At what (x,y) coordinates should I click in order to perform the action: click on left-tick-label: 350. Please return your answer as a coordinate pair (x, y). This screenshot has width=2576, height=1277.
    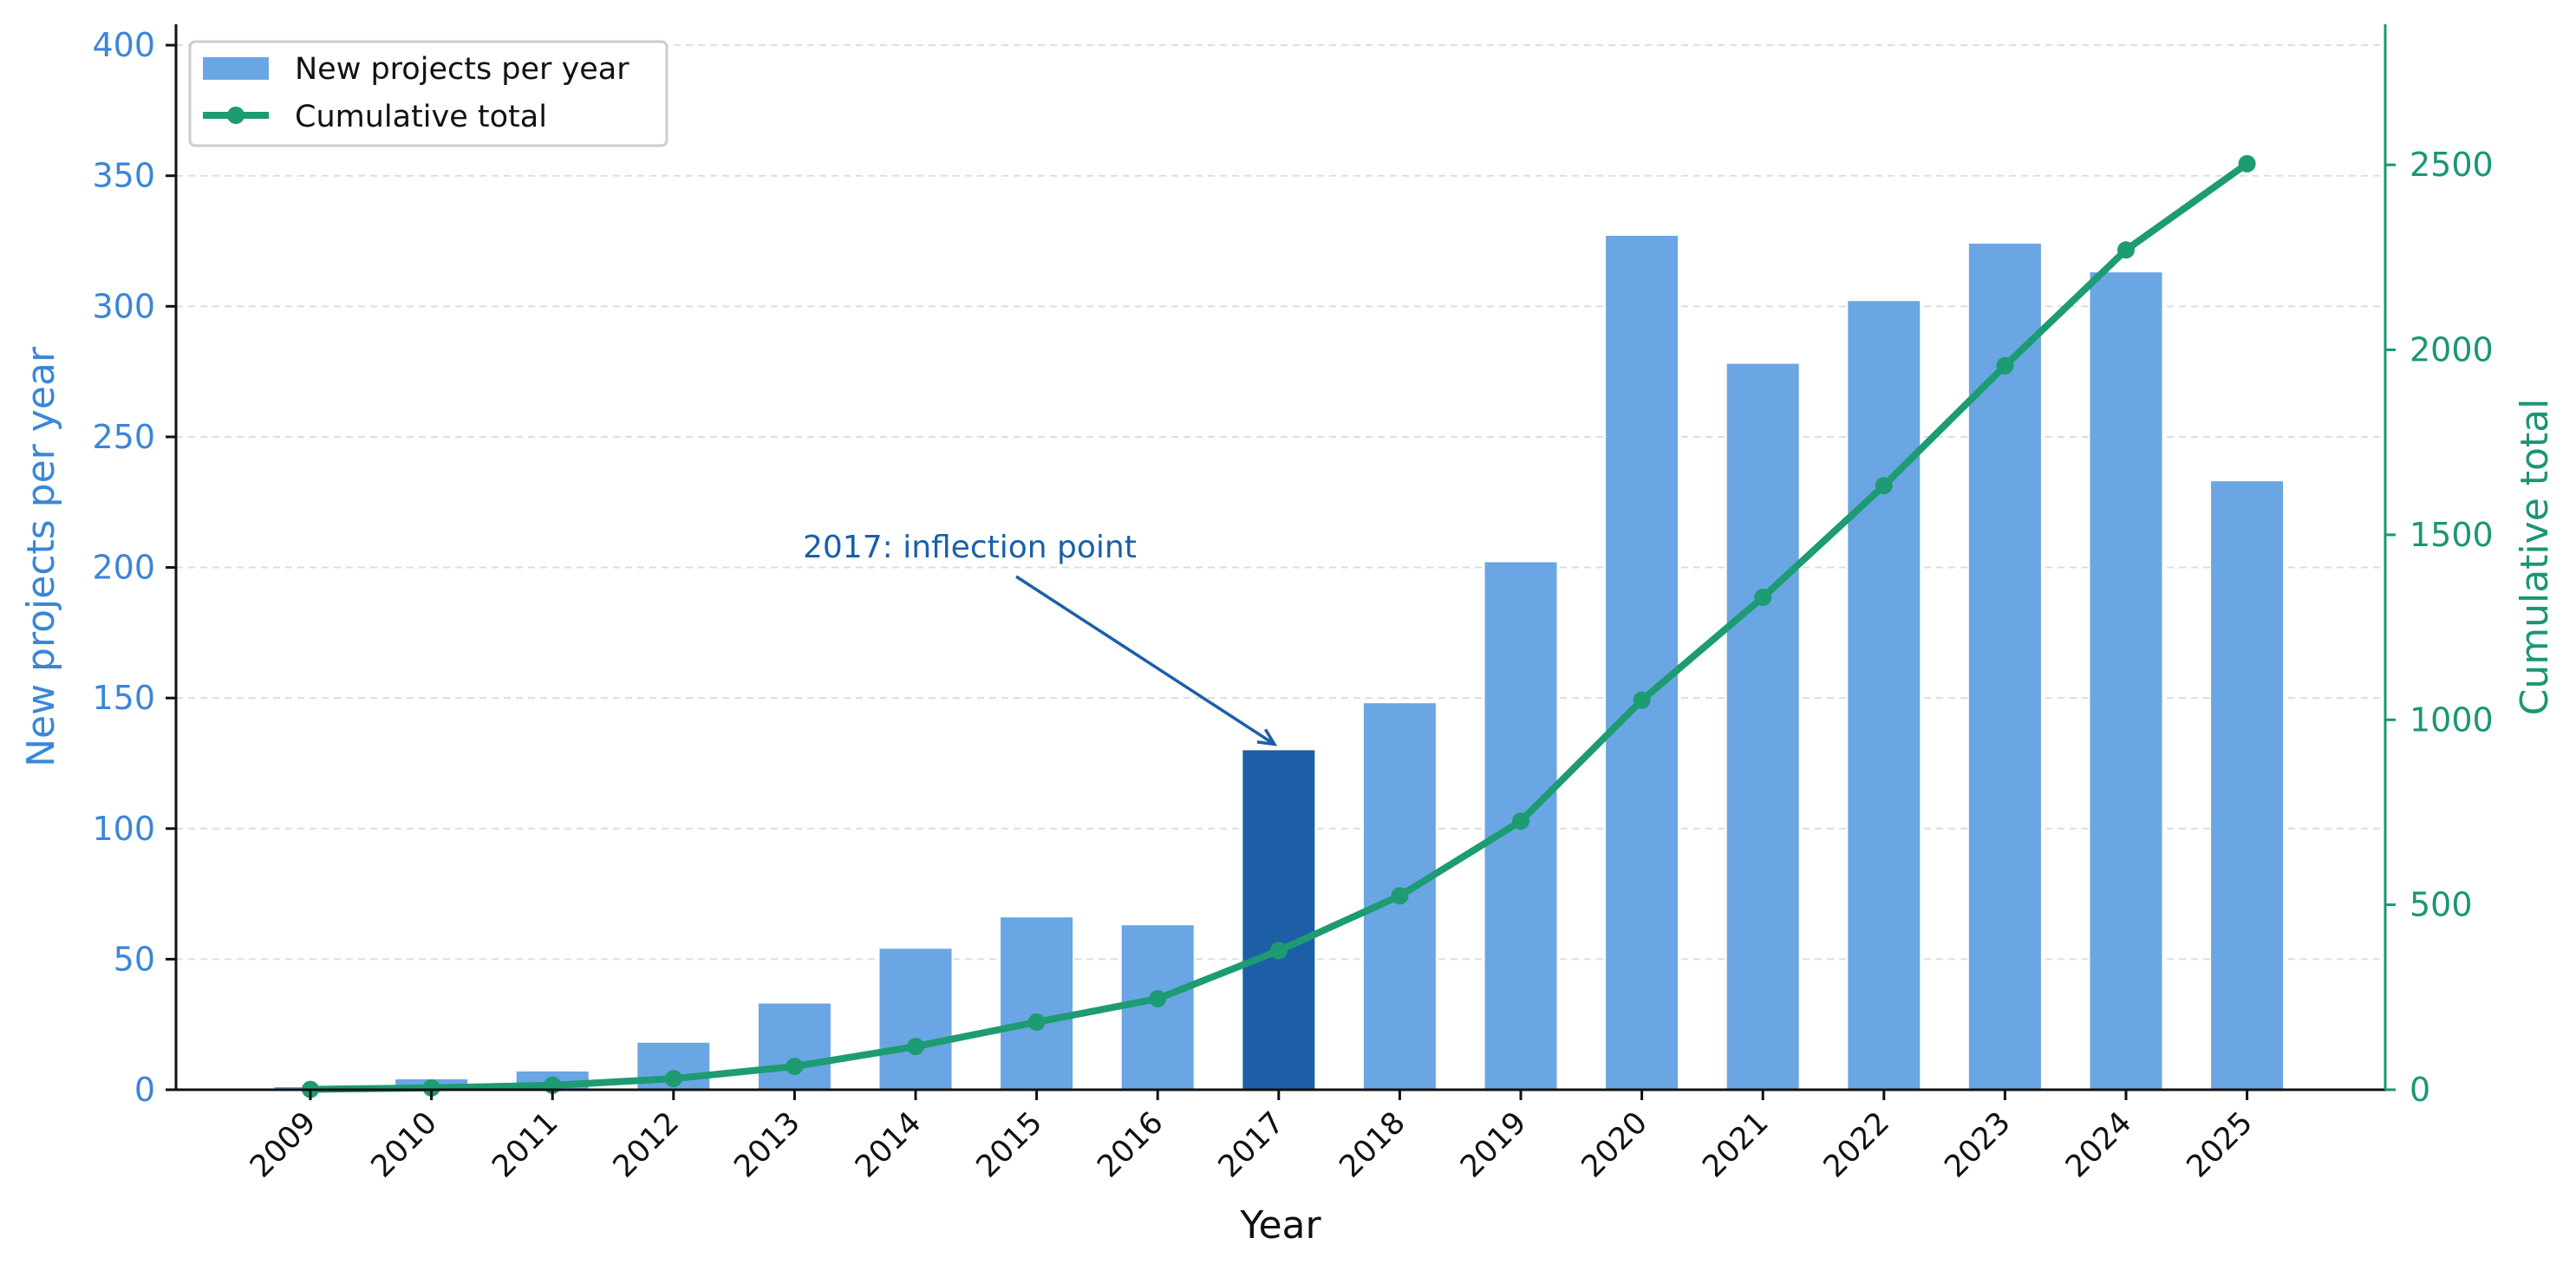
    Looking at the image, I should click on (124, 176).